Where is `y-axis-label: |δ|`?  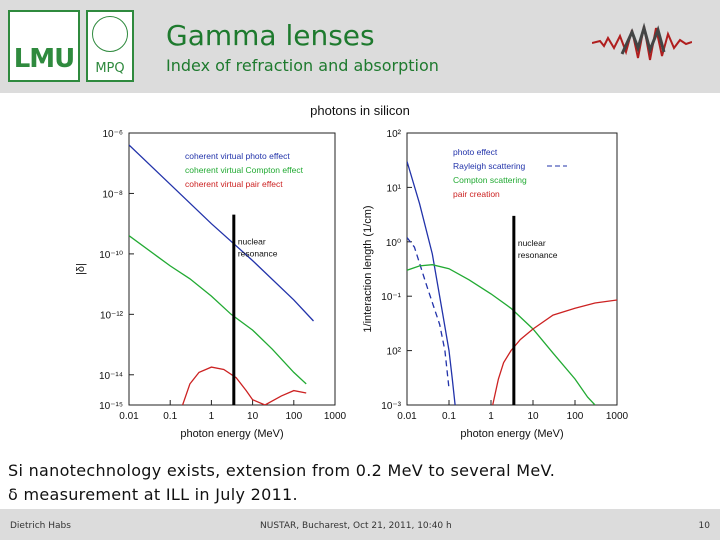
y-axis-label: |δ| is located at coordinates (81, 269).